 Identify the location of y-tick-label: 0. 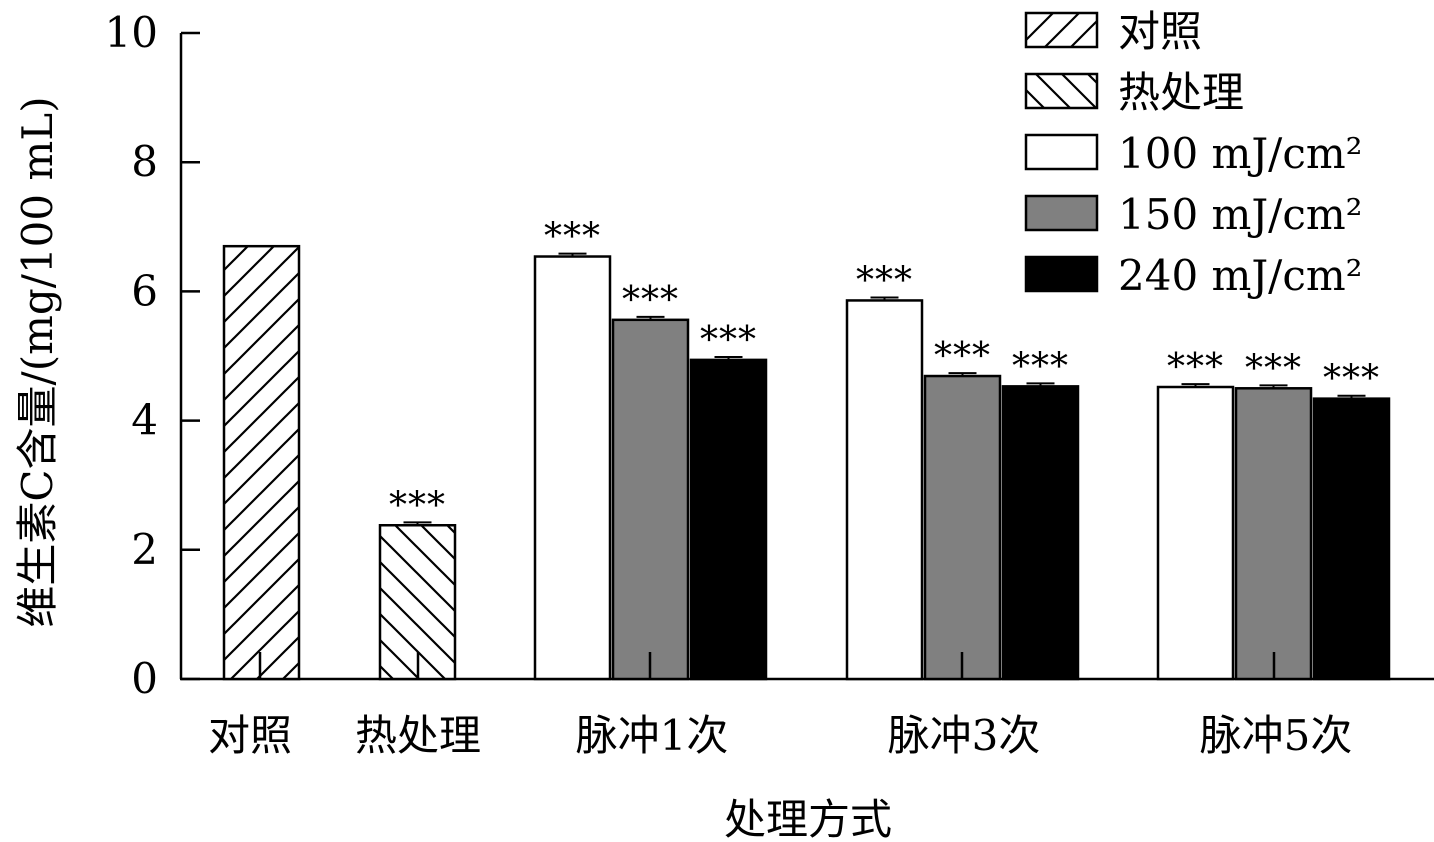
(144, 678).